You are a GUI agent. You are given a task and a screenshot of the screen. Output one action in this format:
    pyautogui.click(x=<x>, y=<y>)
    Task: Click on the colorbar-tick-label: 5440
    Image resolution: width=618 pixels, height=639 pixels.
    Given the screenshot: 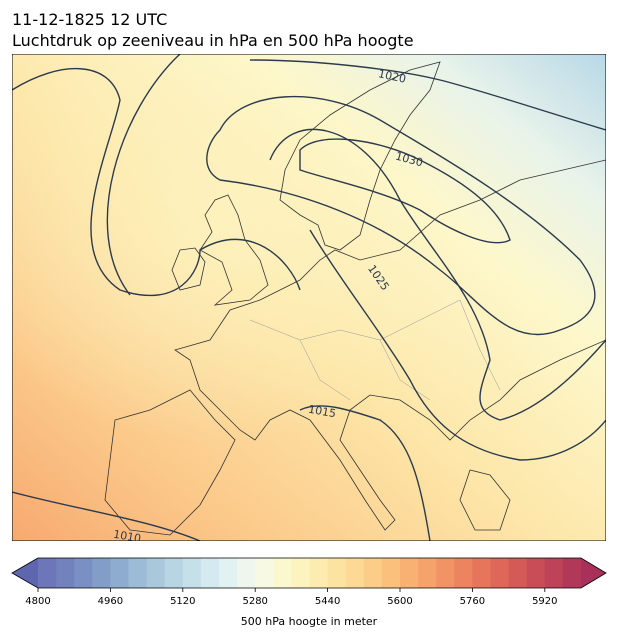 What is the action you would take?
    pyautogui.click(x=327, y=601)
    